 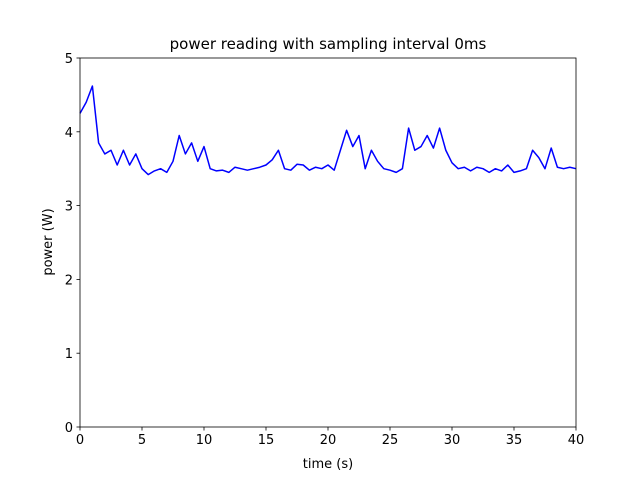 What do you see at coordinates (204, 440) in the screenshot?
I see `x-tick-label: 10` at bounding box center [204, 440].